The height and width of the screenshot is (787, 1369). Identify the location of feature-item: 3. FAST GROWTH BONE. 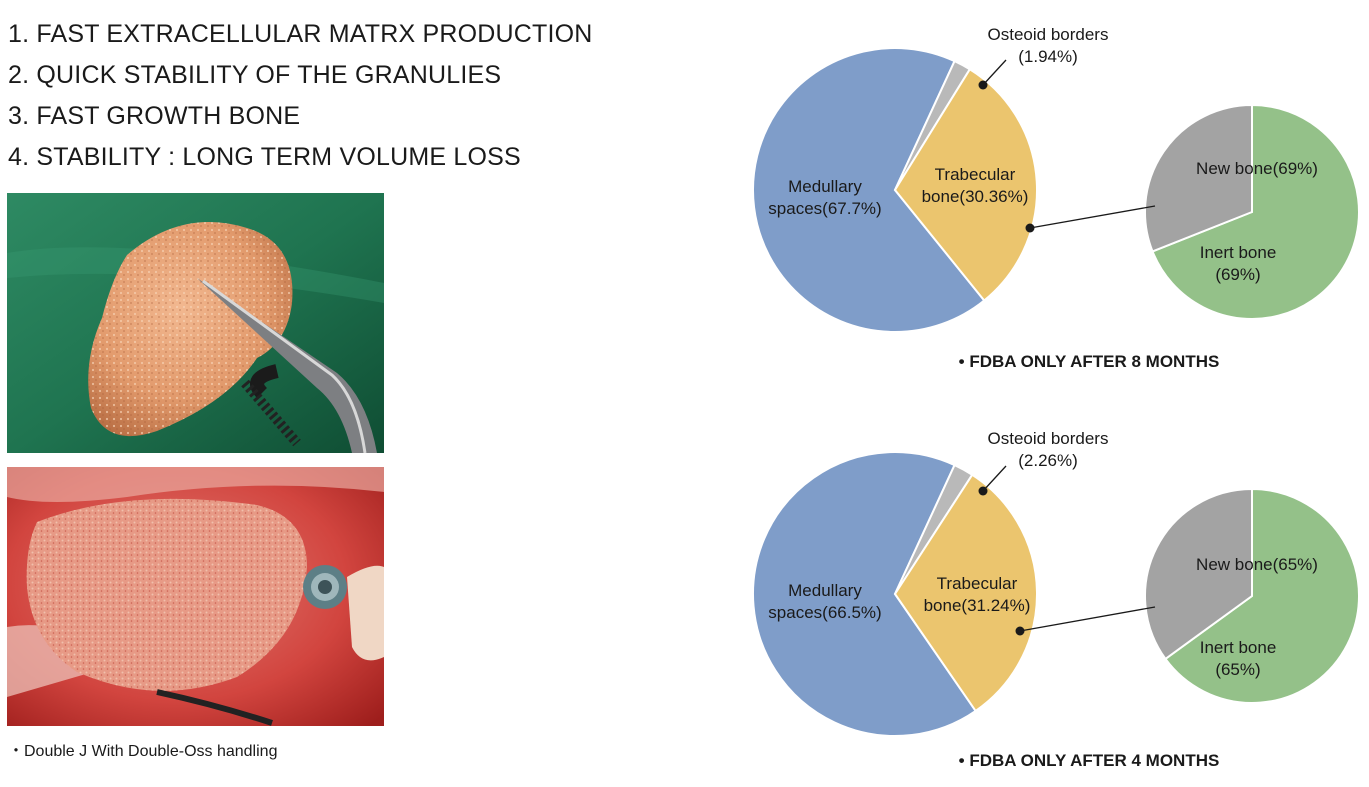
(154, 116).